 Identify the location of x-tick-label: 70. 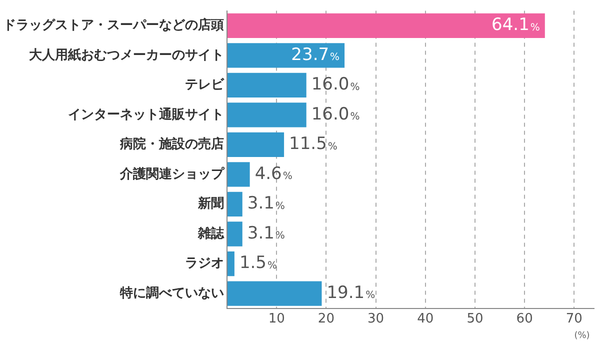
(574, 319).